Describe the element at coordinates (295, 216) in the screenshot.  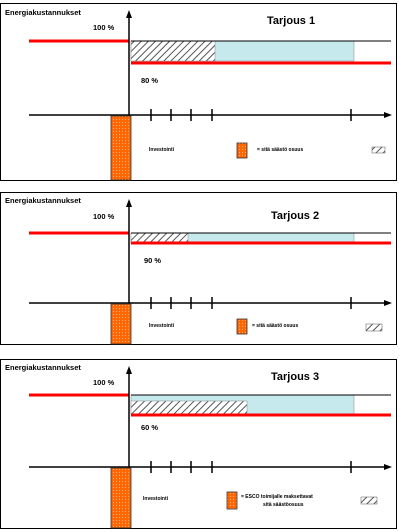
I see `panel-title: Tarjous 2` at that location.